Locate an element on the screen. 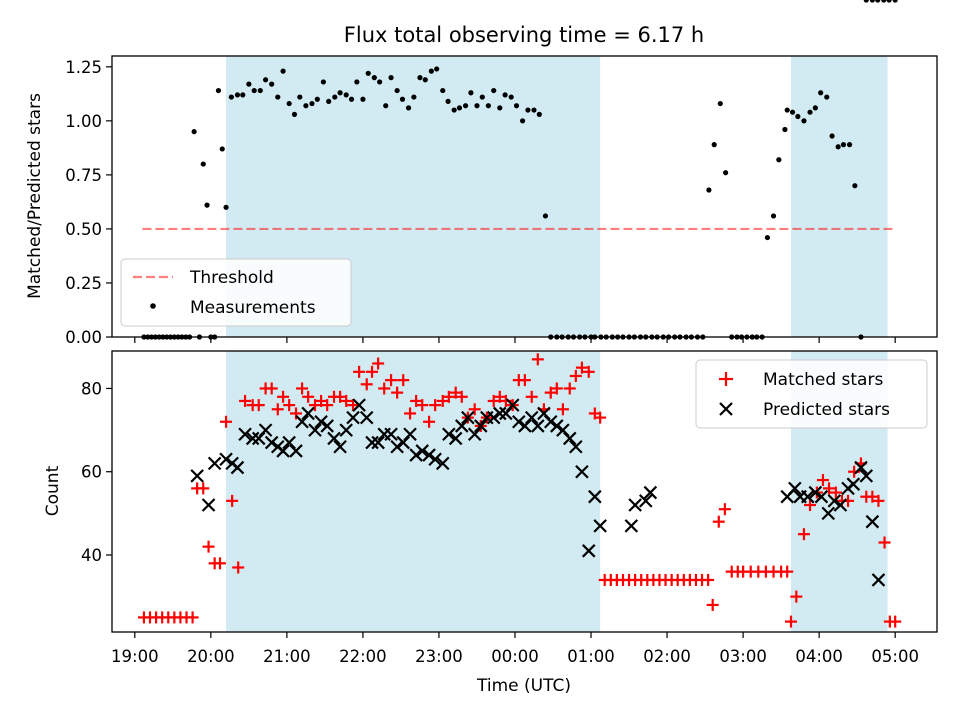 This screenshot has height=720, width=960. x-tick-label: 03:00 is located at coordinates (743, 656).